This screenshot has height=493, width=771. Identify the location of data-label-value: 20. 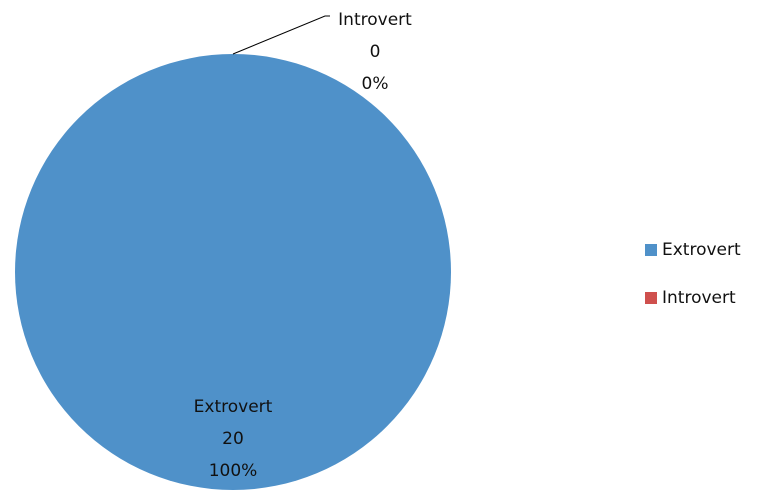
(233, 439).